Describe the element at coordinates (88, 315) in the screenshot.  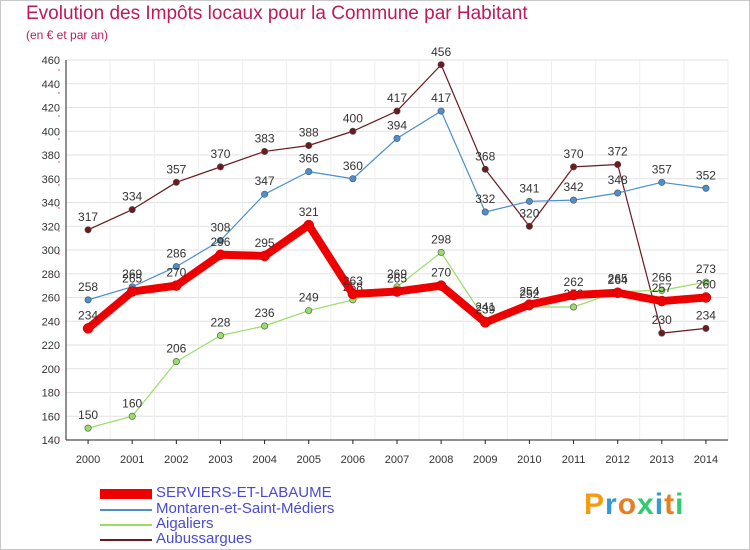
I see `data-label-serviers-et-labaume: 234` at that location.